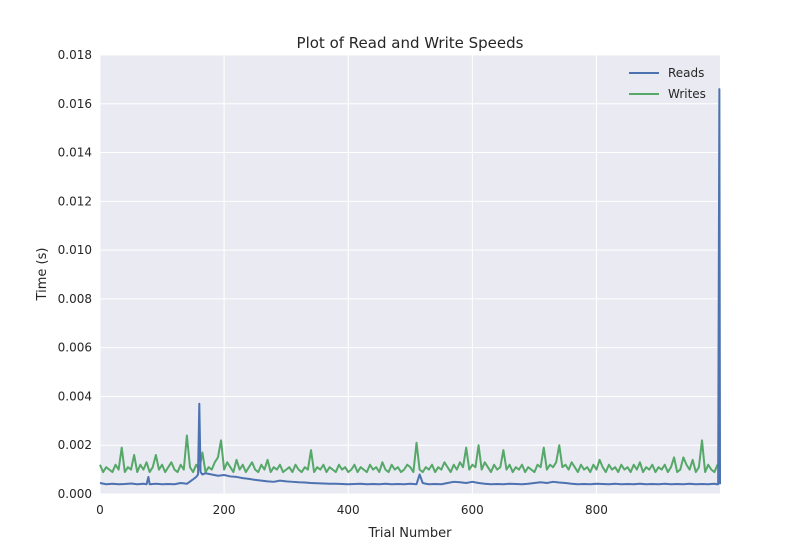 The width and height of the screenshot is (800, 550). What do you see at coordinates (75, 250) in the screenshot?
I see `y-tick-label: 0.010` at bounding box center [75, 250].